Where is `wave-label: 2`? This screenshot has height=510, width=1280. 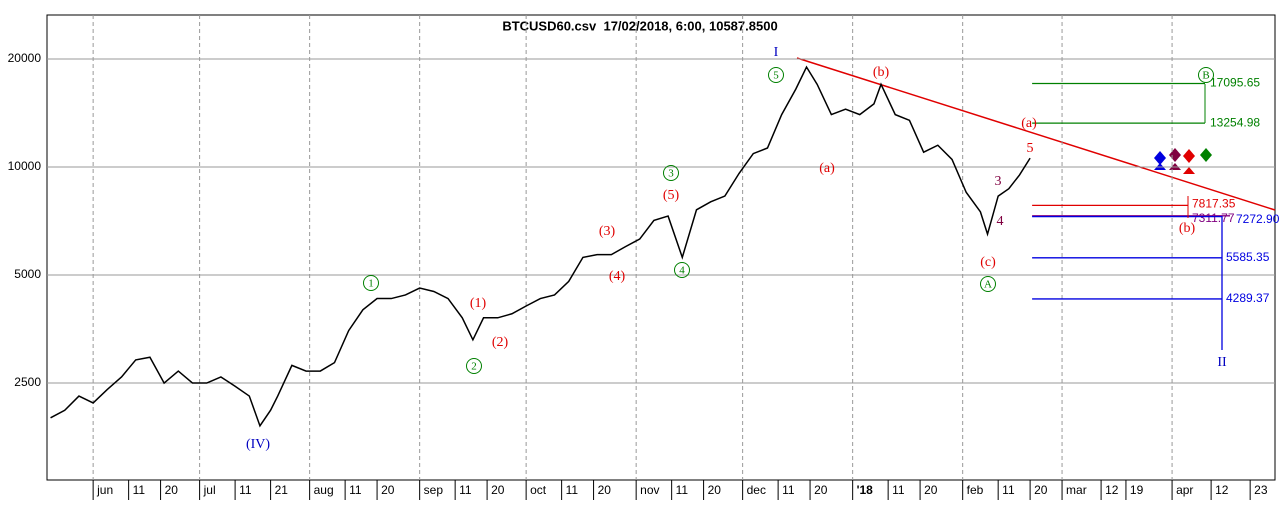
wave-label: 2 is located at coordinates (474, 367).